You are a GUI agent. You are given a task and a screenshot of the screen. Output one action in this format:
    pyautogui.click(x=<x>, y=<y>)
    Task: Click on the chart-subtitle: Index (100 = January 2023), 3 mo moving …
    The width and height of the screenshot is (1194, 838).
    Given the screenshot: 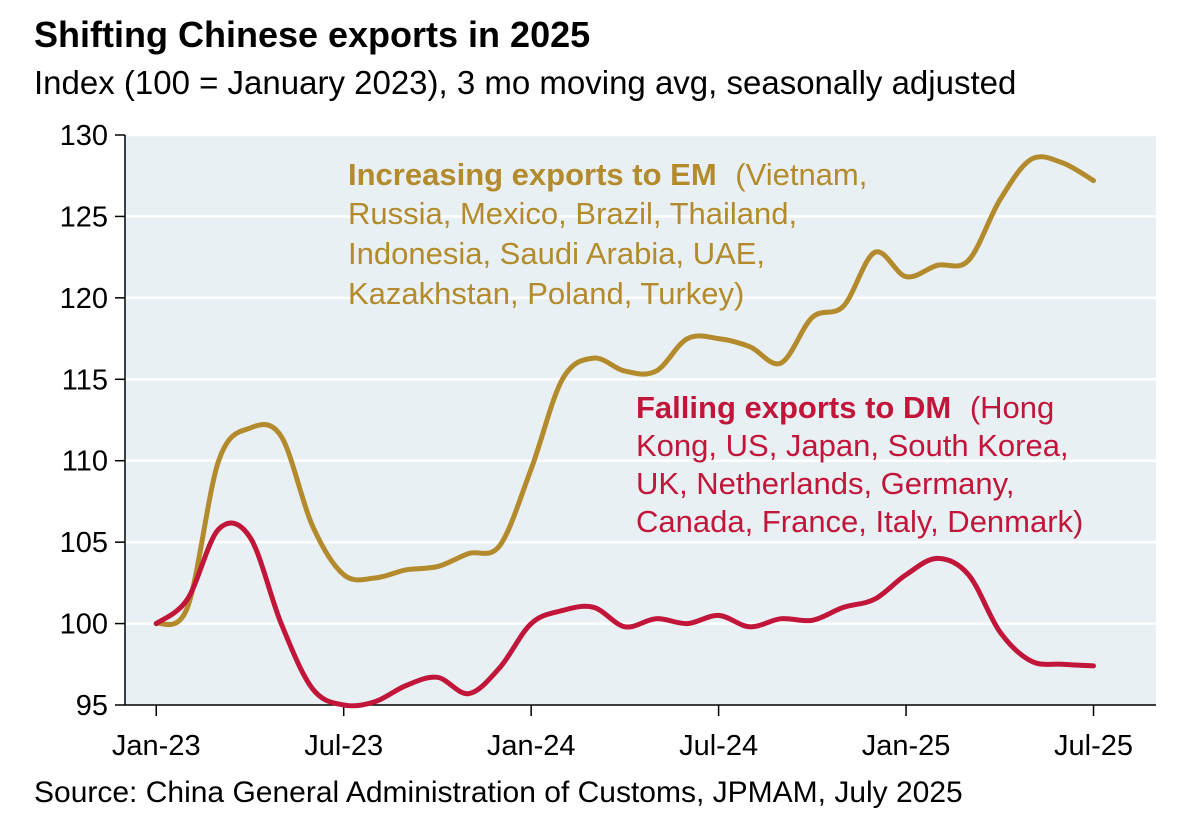 What is the action you would take?
    pyautogui.click(x=525, y=82)
    